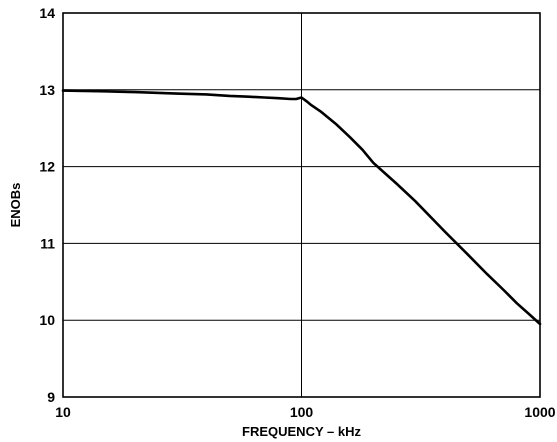  I want to click on y-tick-label: 11, so click(47, 243).